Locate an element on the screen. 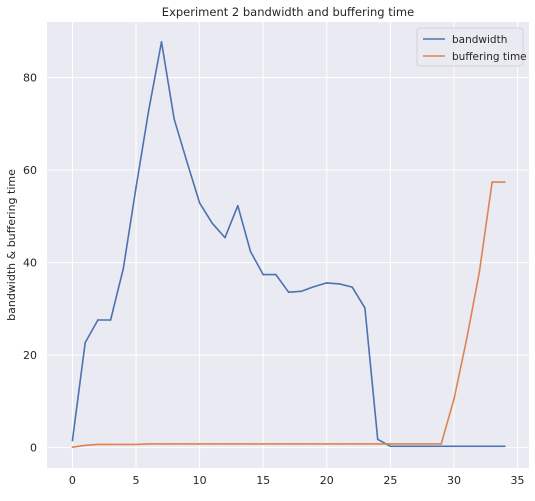 This screenshot has height=501, width=535. legend-label: buffering time is located at coordinates (489, 57).